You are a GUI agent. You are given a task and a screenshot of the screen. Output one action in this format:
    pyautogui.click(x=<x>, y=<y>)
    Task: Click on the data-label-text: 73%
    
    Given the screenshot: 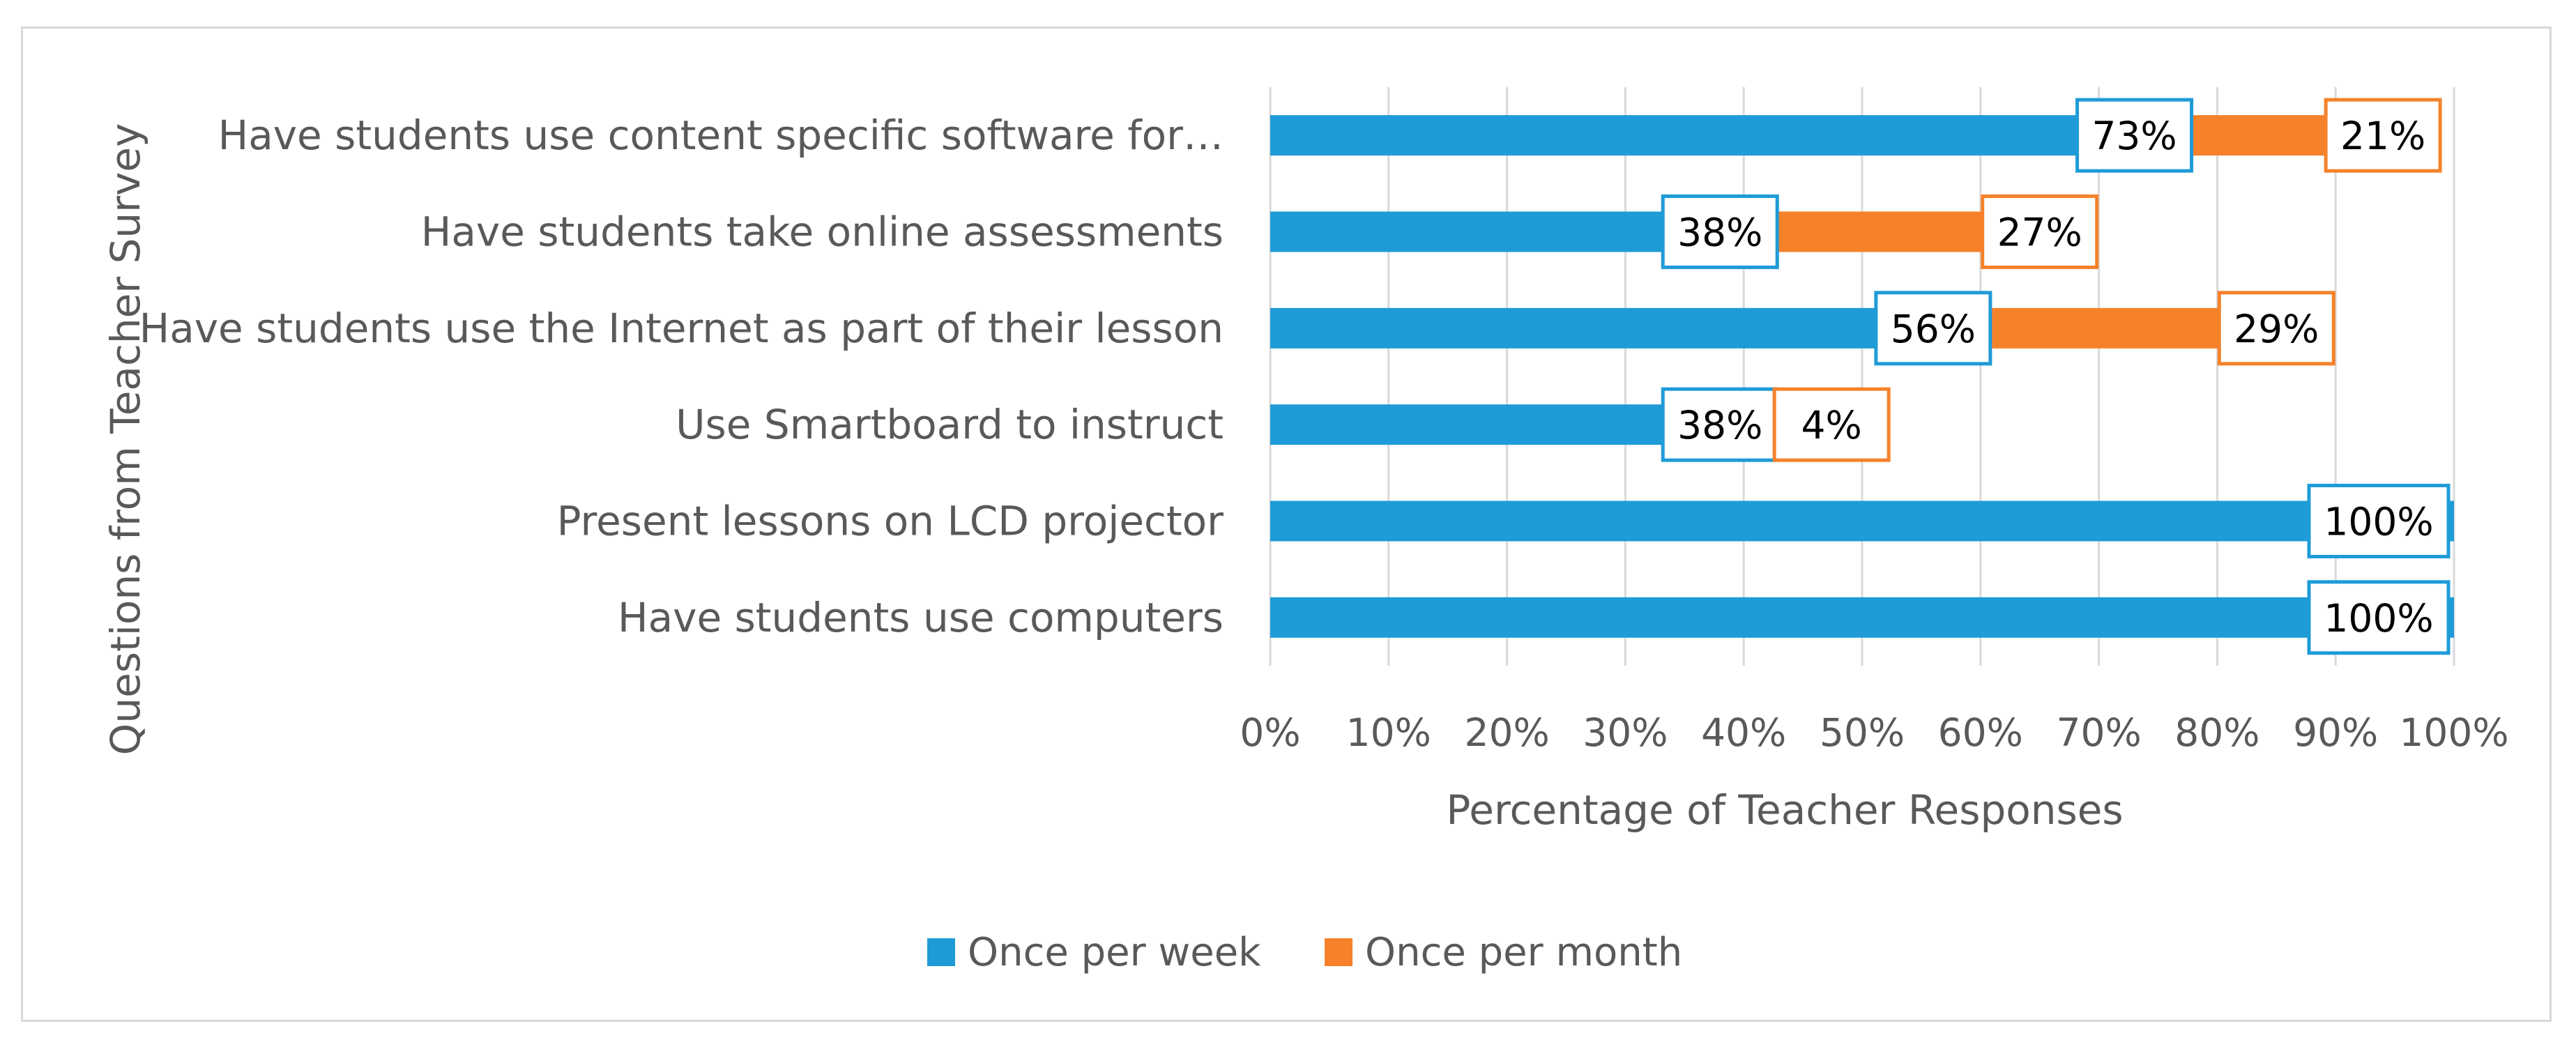 What is the action you would take?
    pyautogui.click(x=2134, y=136)
    